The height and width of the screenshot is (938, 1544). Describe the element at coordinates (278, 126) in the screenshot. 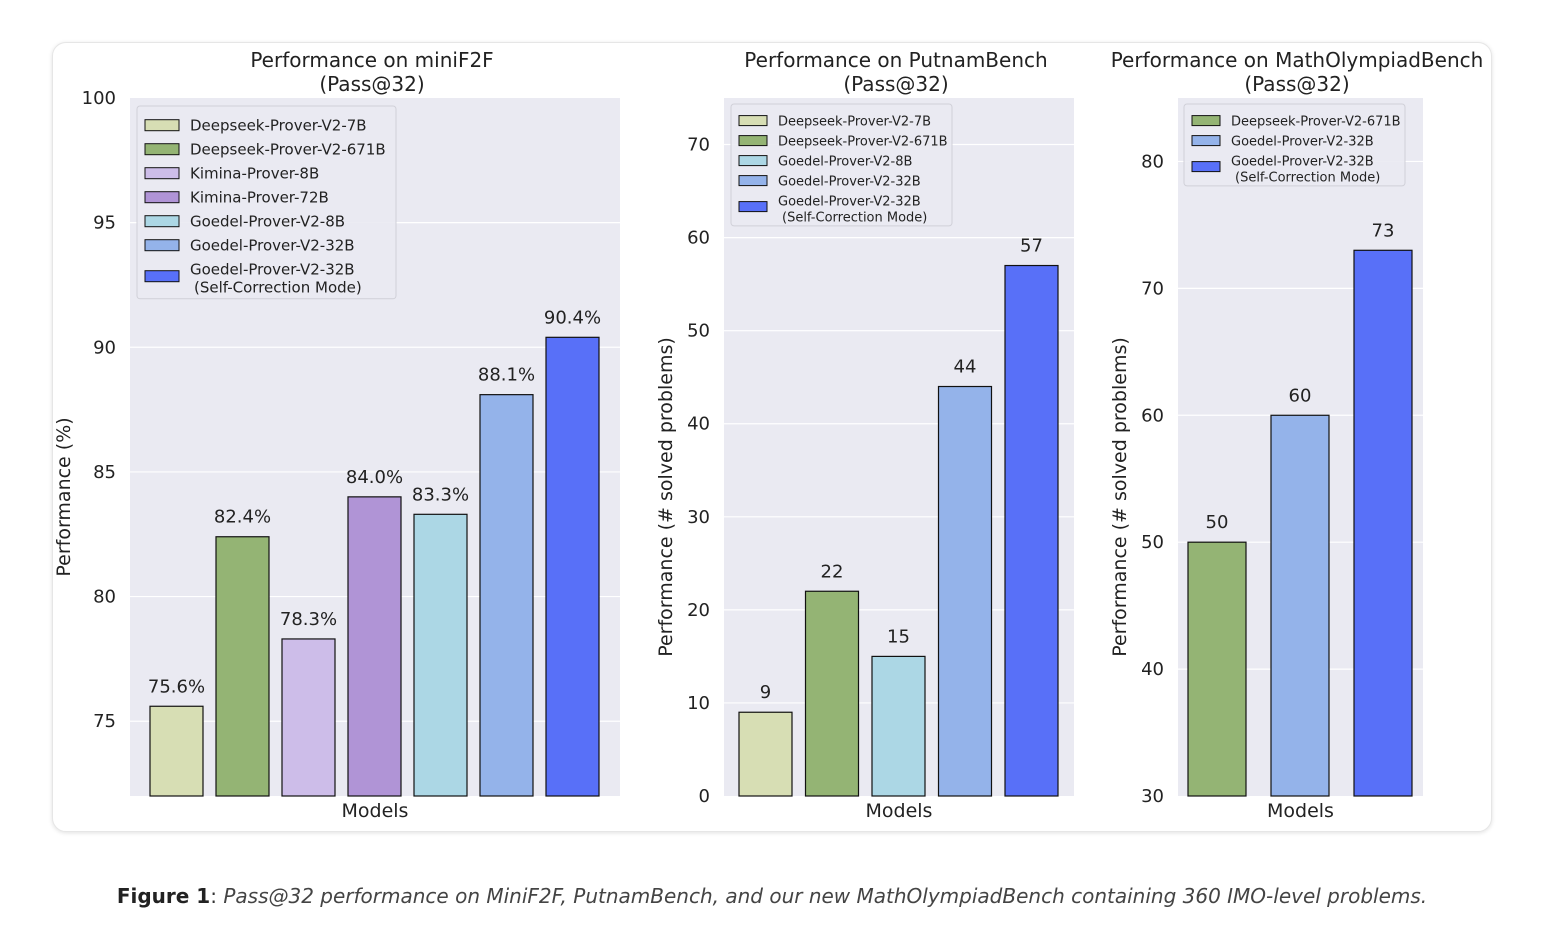

I see `chart-1-legend-label: Deepseek-Prover-V2-7B` at that location.